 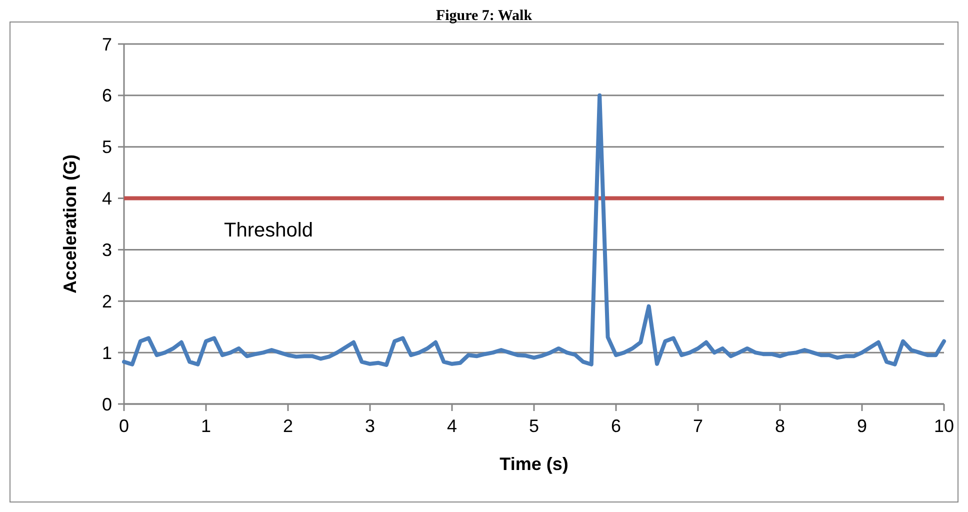 I want to click on y-tick-label: 5, so click(x=107, y=147).